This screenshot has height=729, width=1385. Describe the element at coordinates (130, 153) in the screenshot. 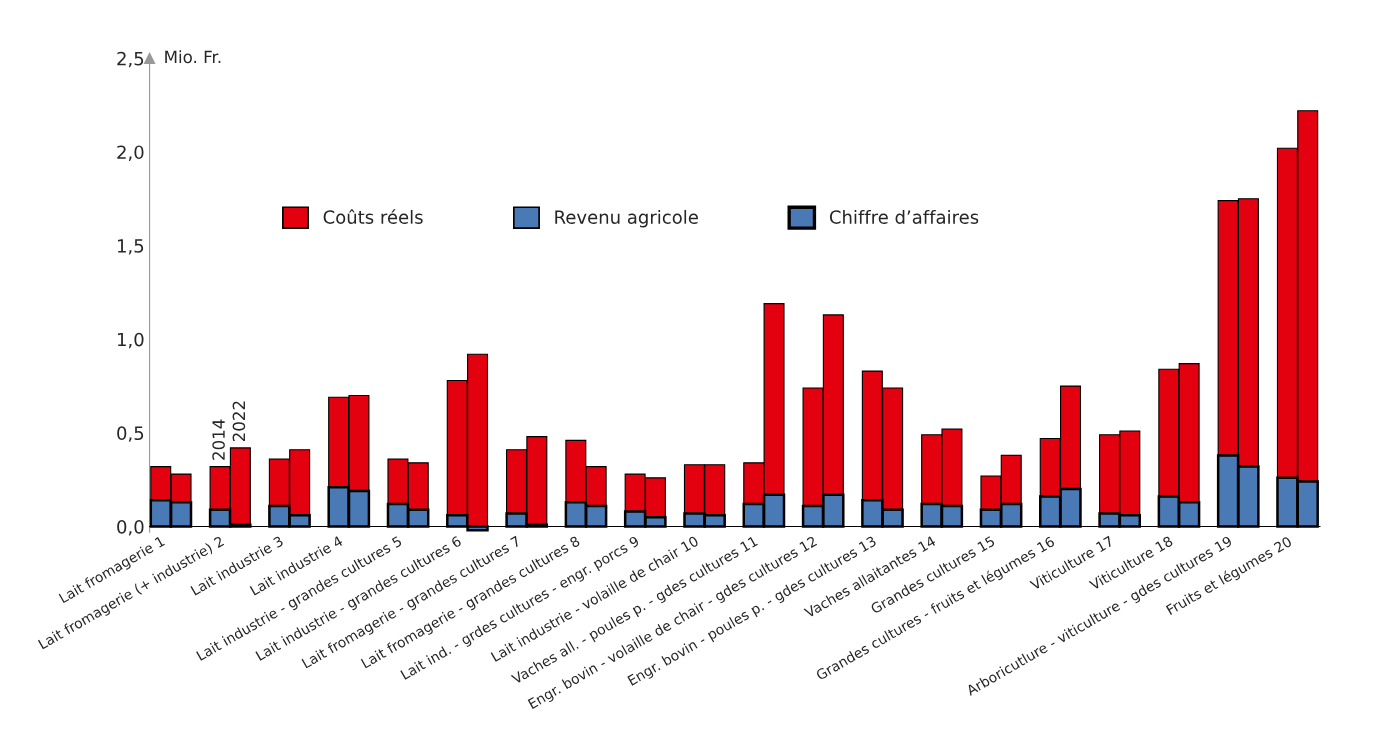

I see `y-tick-label: 2,0` at that location.